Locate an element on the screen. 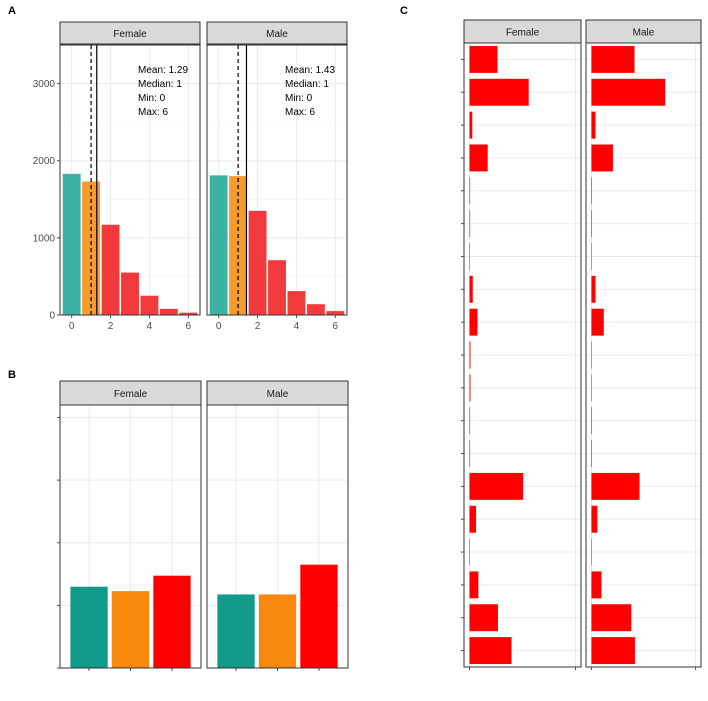  y-tick-label: 2000 is located at coordinates (44, 161).